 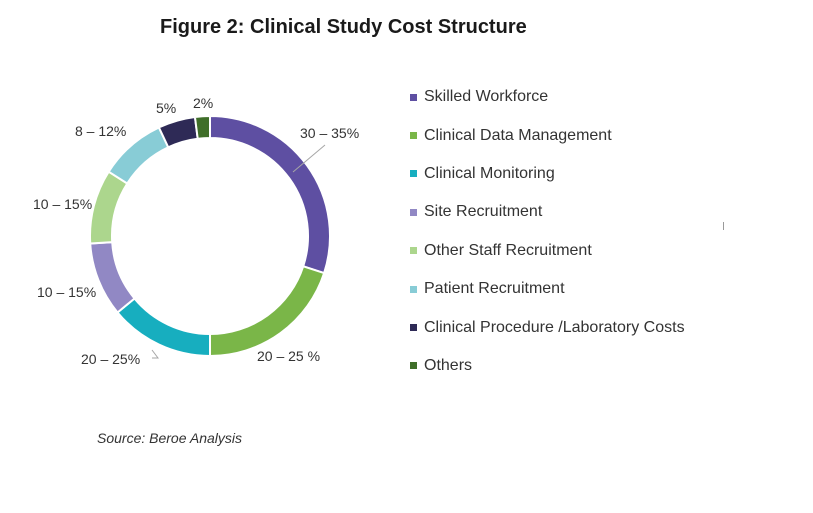 I want to click on legend-label: Clinical Data Management, so click(x=518, y=135).